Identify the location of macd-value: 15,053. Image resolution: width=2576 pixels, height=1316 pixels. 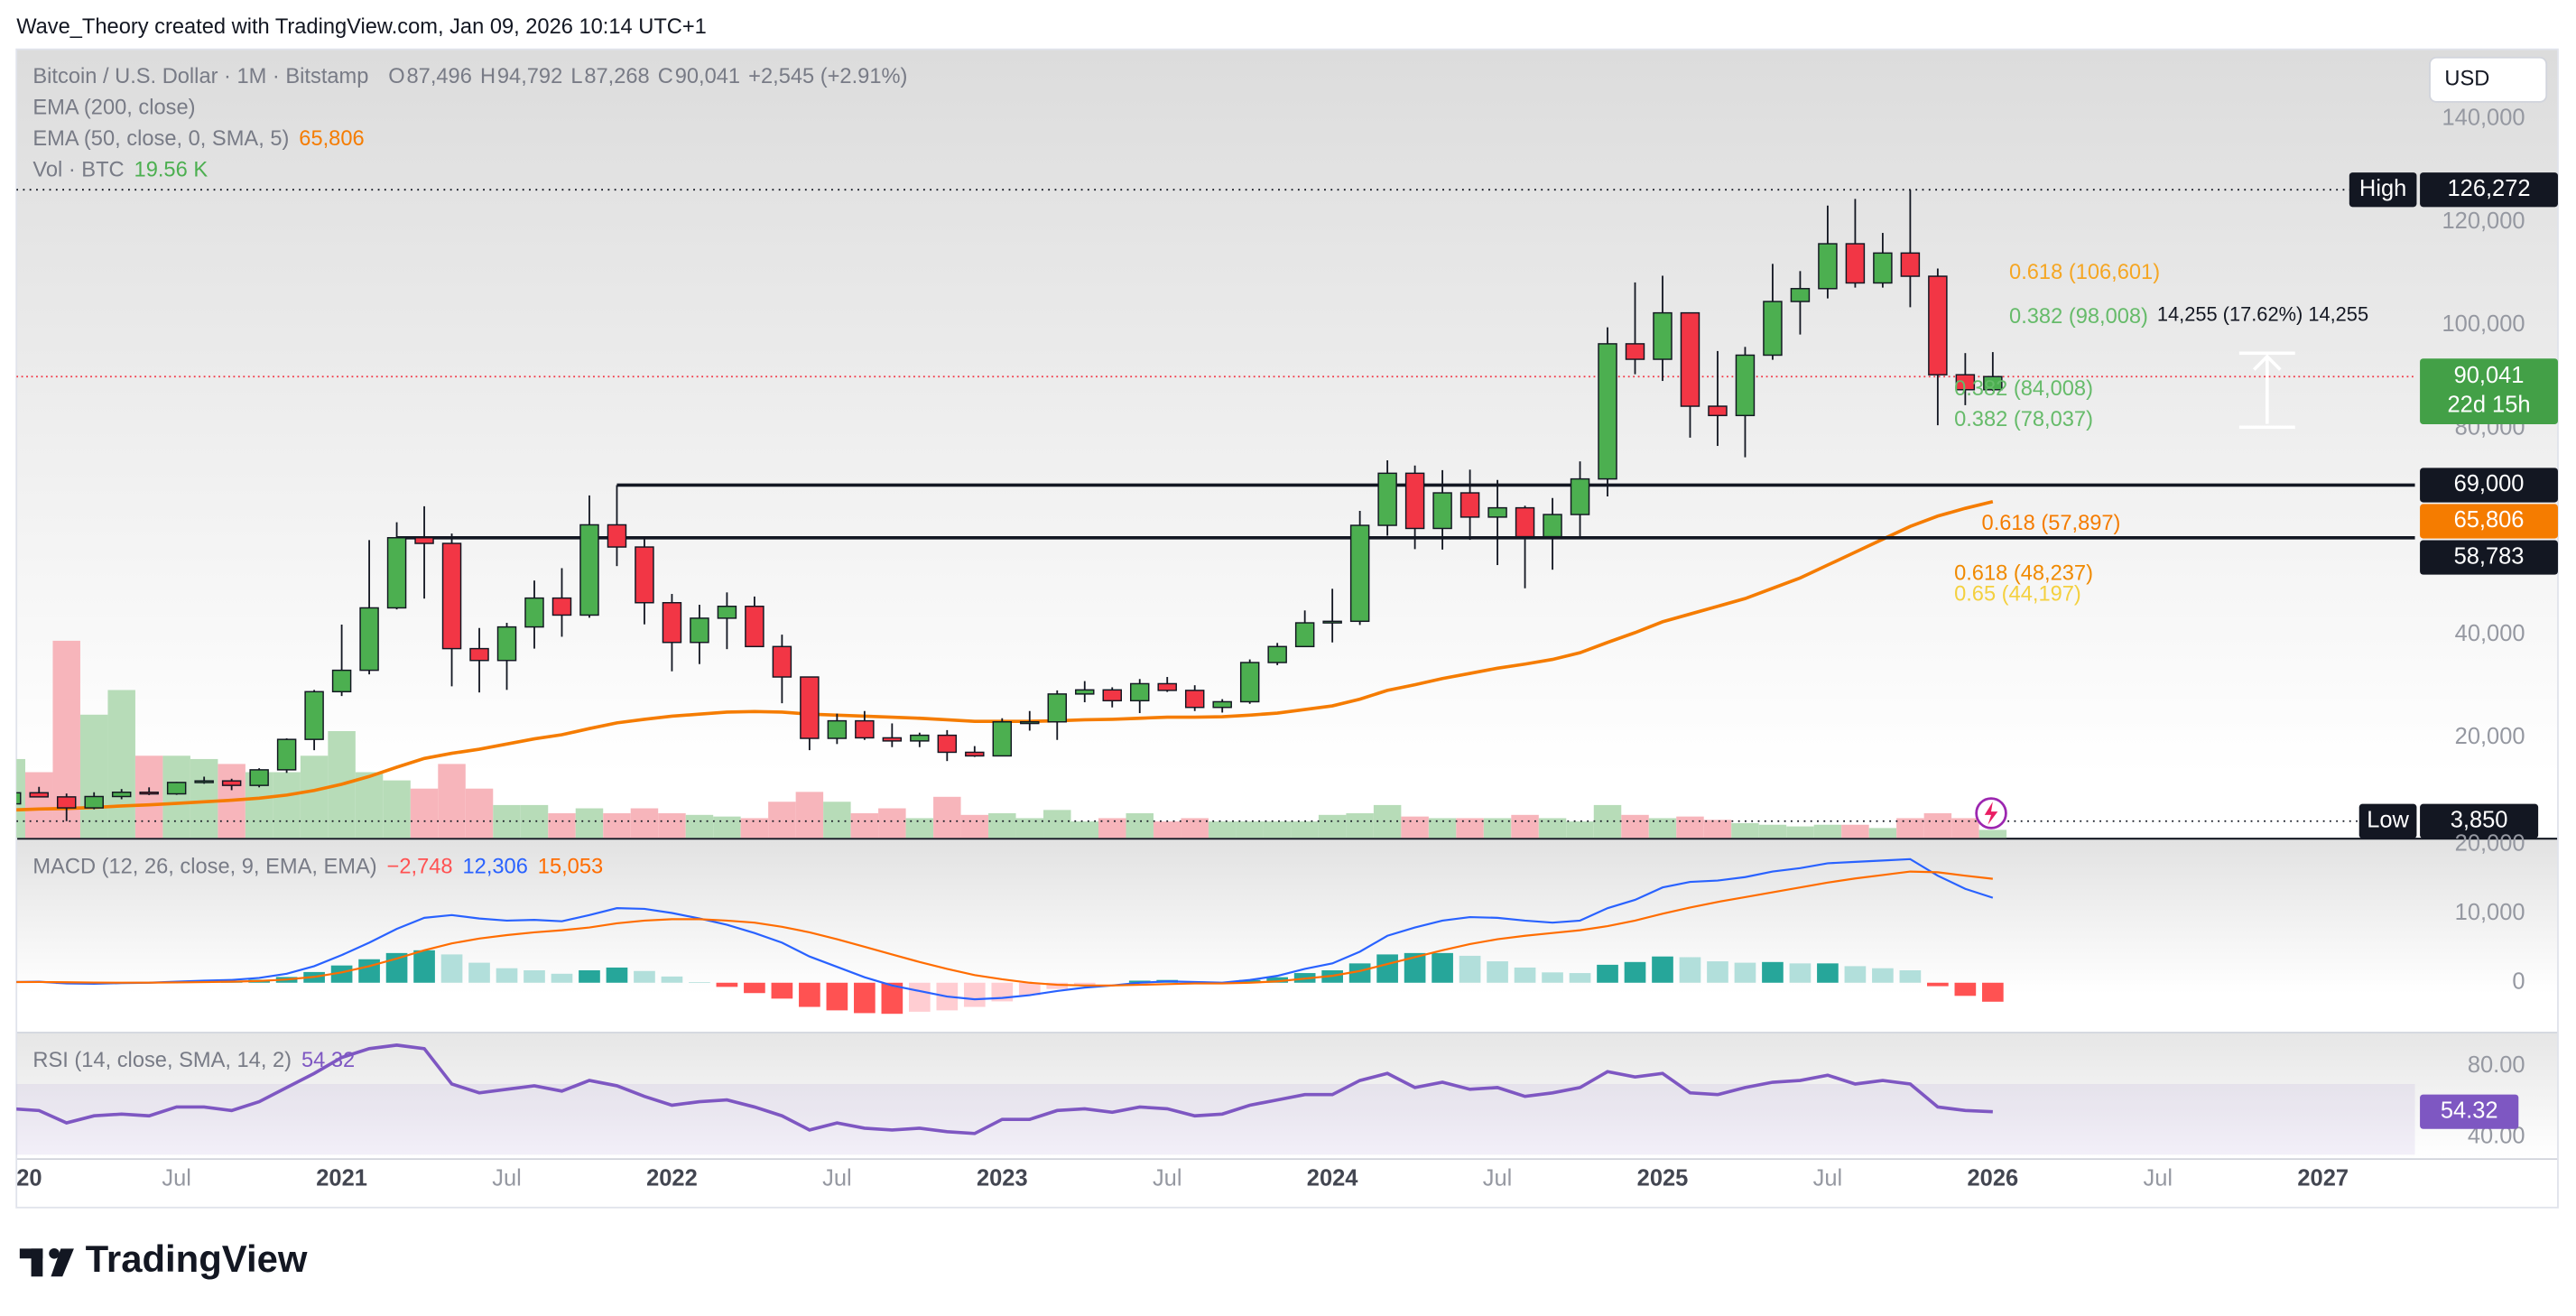
(570, 866).